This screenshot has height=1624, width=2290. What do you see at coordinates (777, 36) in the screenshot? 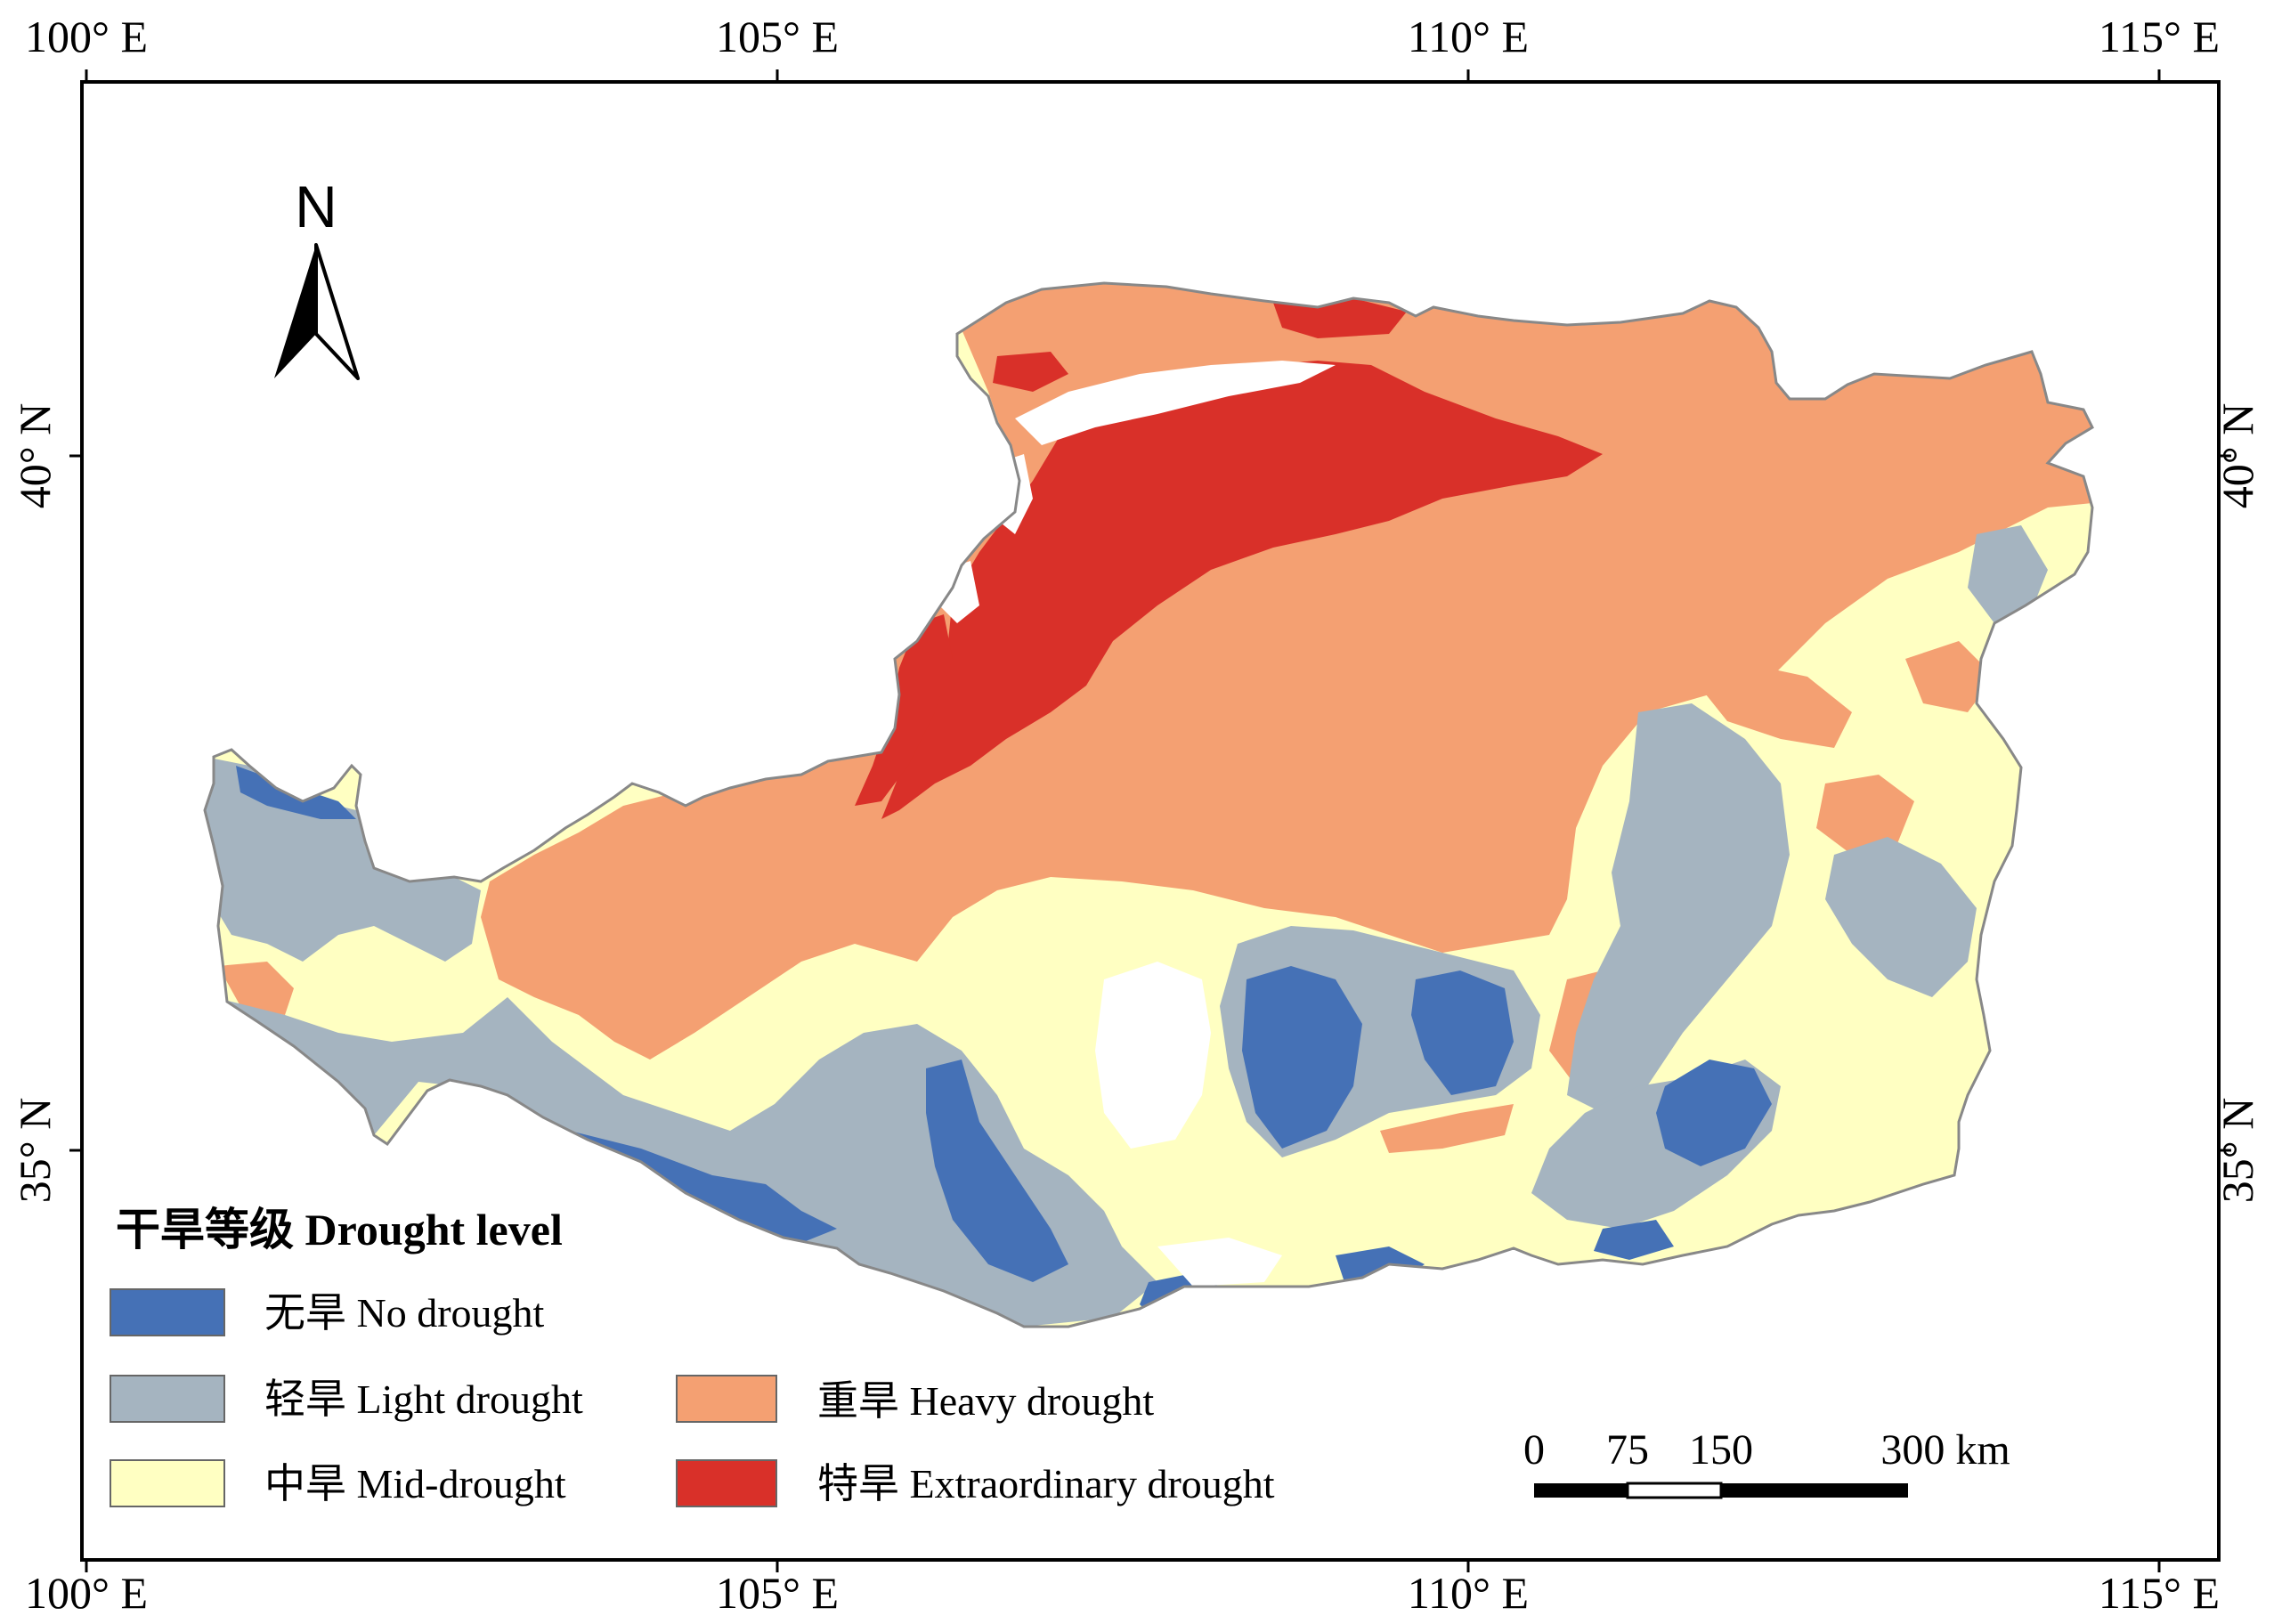
I see `lon-label-top-105: 105° E` at bounding box center [777, 36].